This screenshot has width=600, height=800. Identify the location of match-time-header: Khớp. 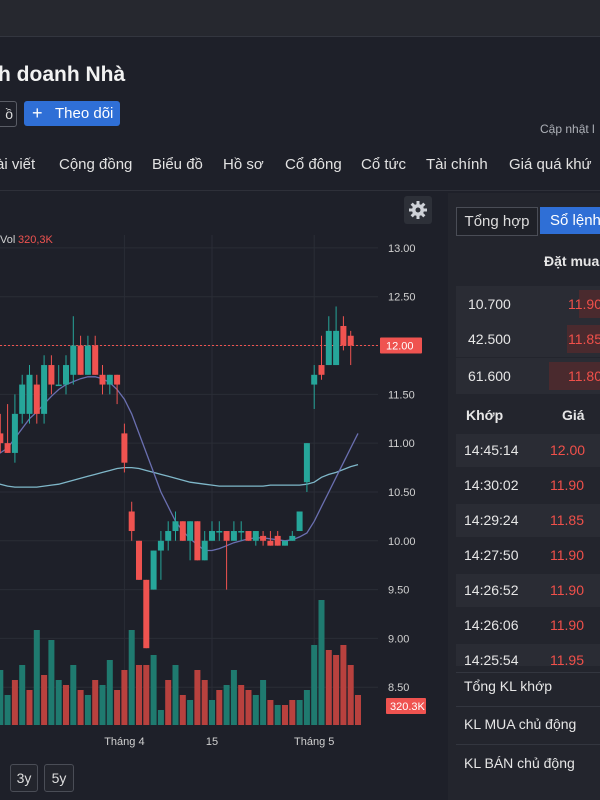
(485, 415).